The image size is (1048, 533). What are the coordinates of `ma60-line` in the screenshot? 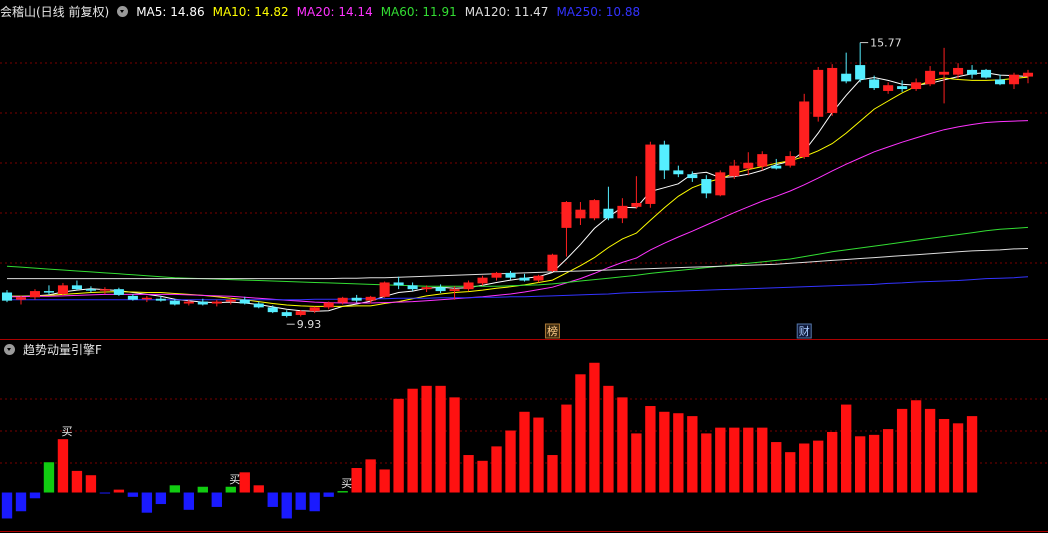 It's located at (517, 256).